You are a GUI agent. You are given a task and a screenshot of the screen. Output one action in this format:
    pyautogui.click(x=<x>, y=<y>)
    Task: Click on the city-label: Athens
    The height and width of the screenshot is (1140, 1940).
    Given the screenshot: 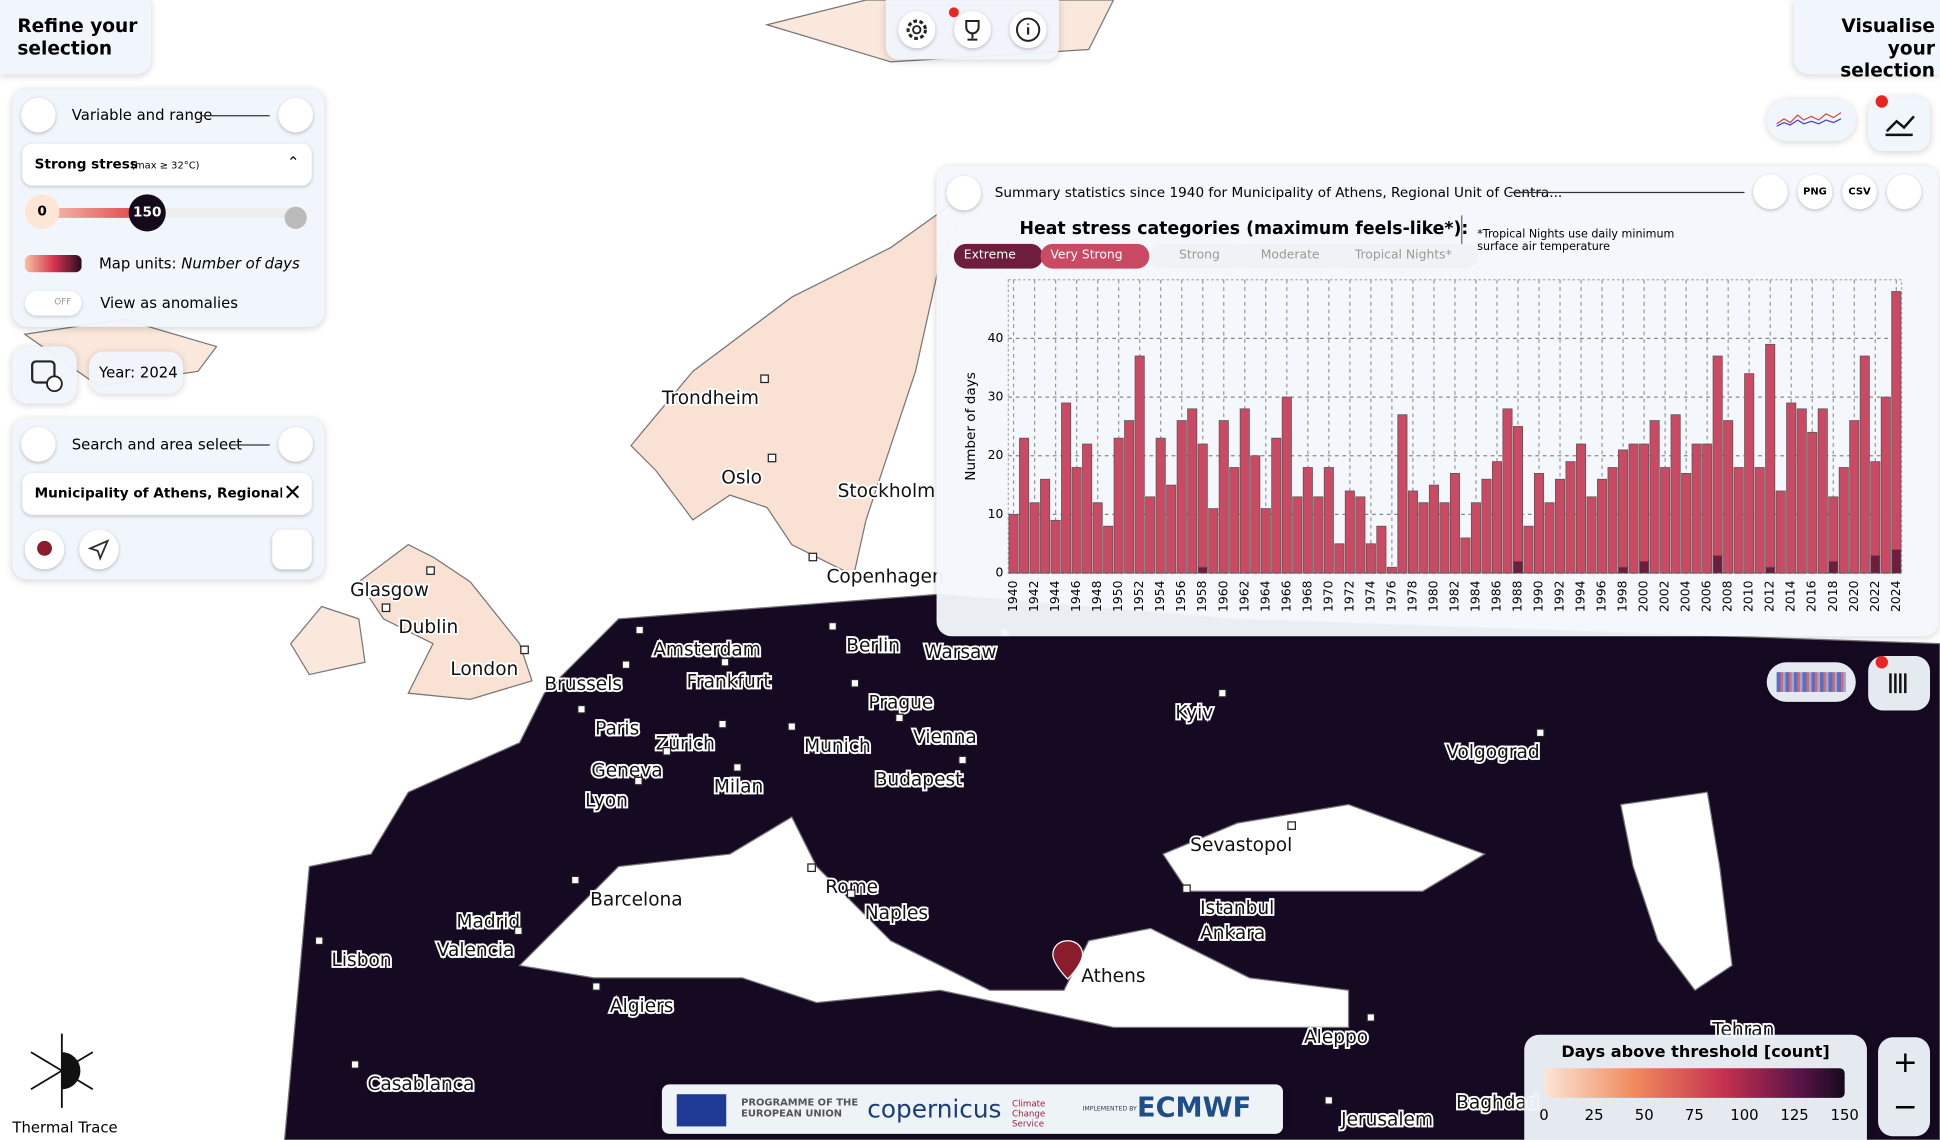 What is the action you would take?
    pyautogui.click(x=1113, y=976)
    